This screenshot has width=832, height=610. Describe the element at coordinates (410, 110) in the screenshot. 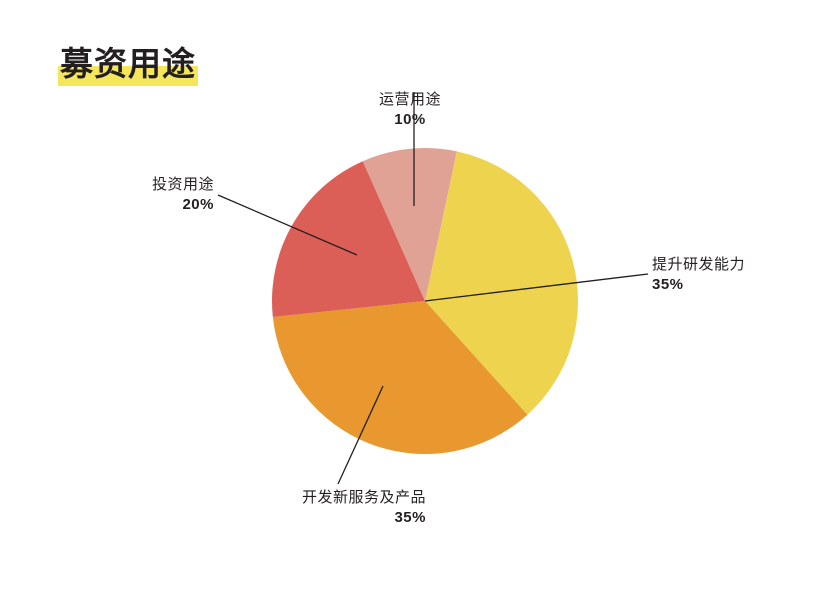

I see `callout-operations: 运营用途 10%` at that location.